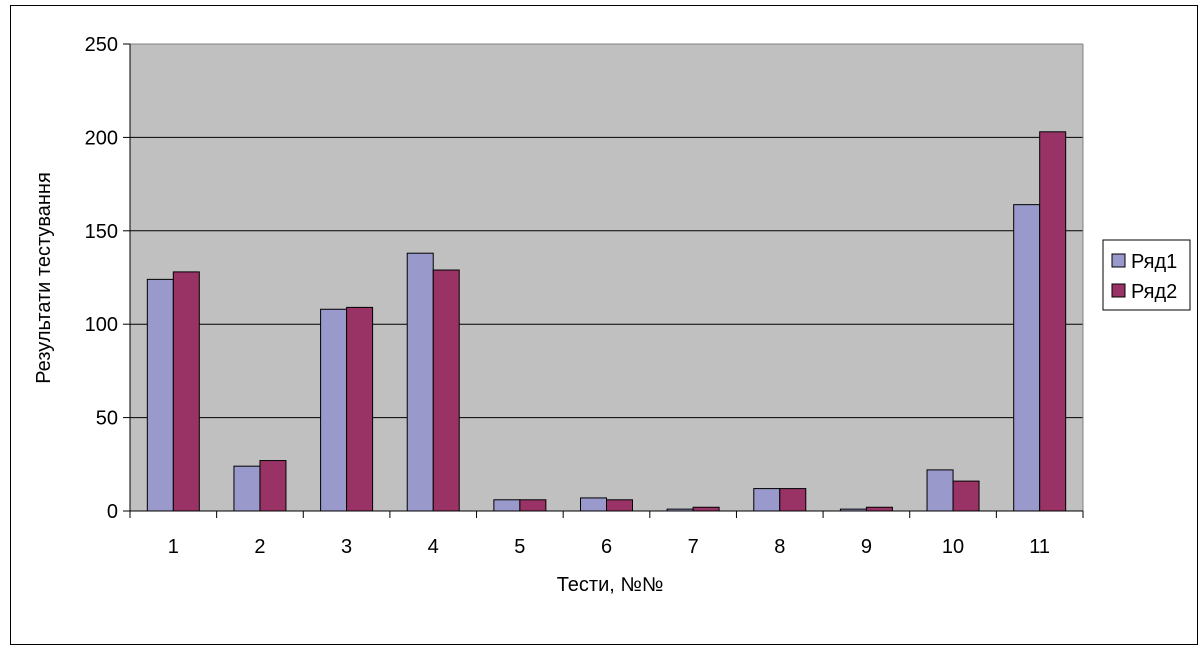 The width and height of the screenshot is (1204, 645). What do you see at coordinates (606, 547) in the screenshot?
I see `x-tick-label: 6` at bounding box center [606, 547].